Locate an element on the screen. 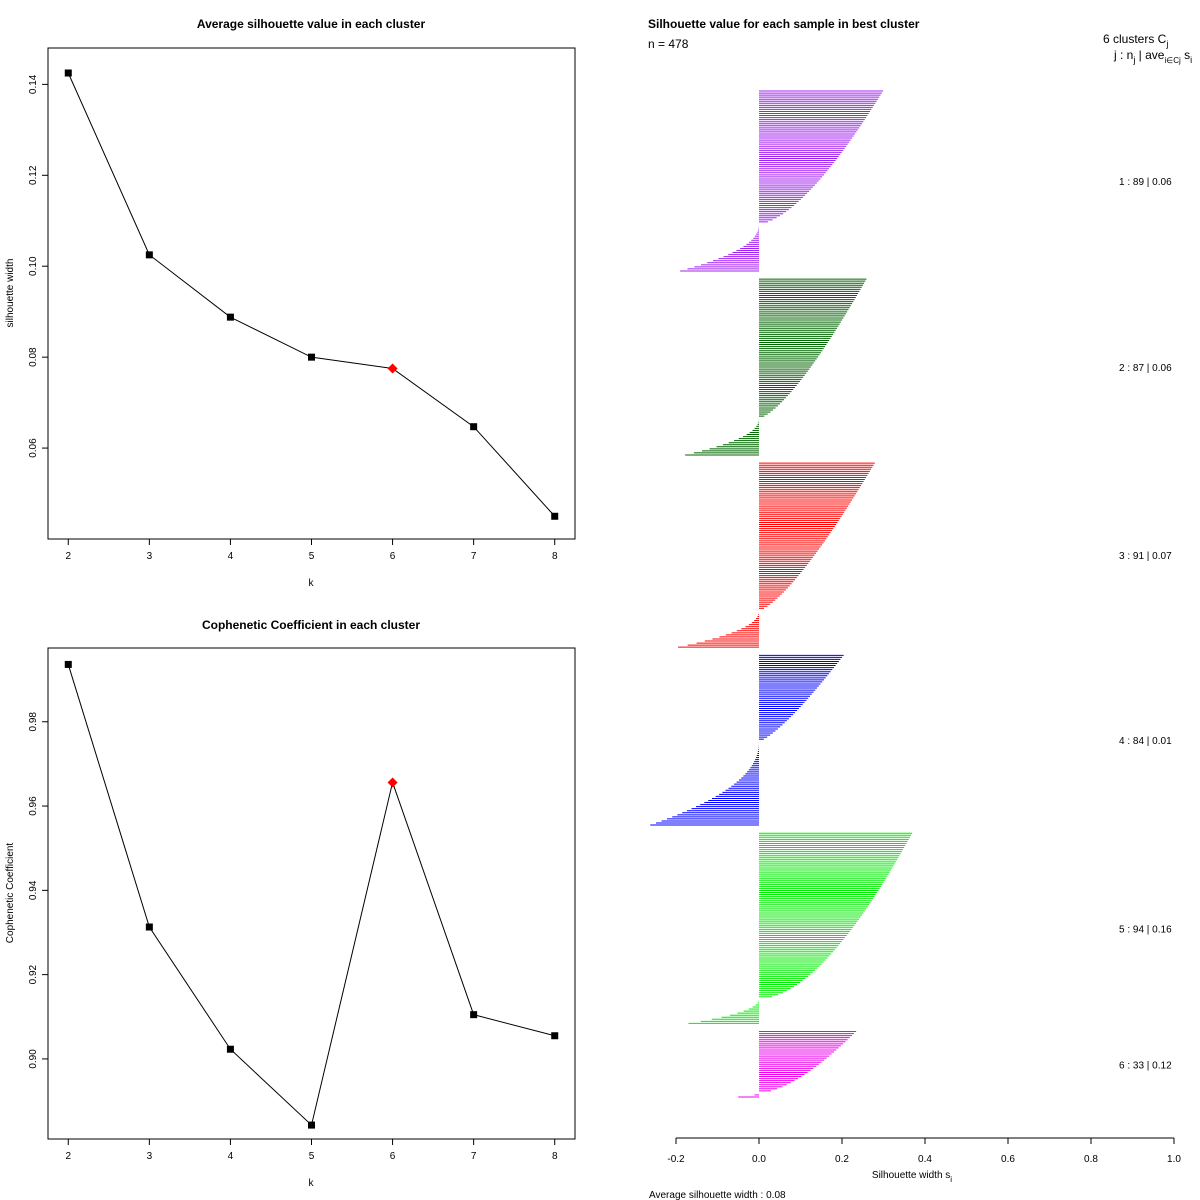 The width and height of the screenshot is (1200, 1200). cluster-6-label: 6 : 33 | 0.12 is located at coordinates (1145, 1065).